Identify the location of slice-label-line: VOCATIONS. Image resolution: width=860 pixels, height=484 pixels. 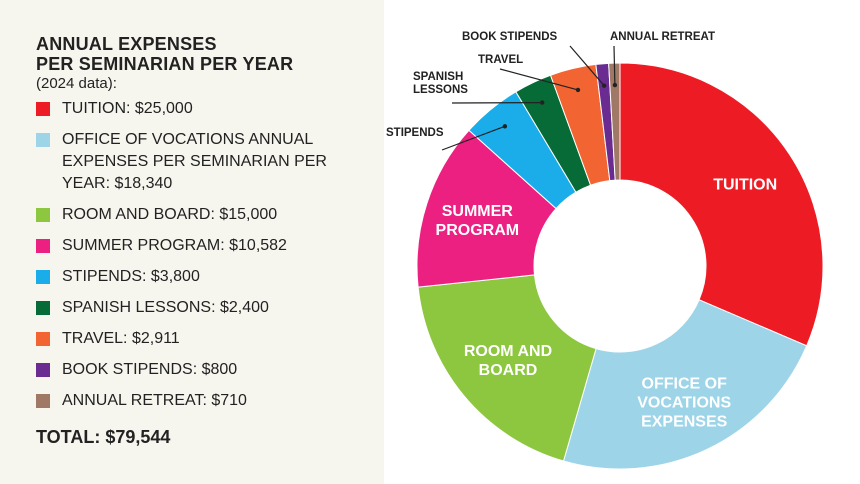
(684, 403).